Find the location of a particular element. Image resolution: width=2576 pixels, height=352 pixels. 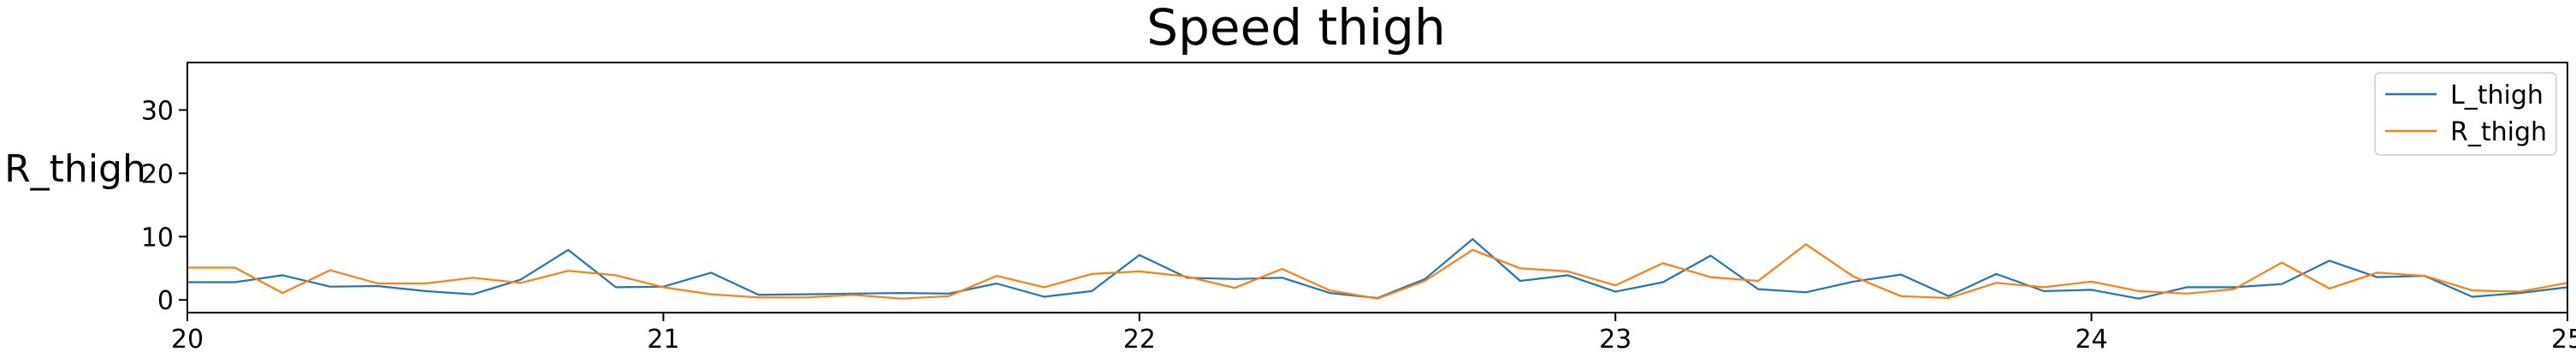

y-axis: 0 10 20 30 is located at coordinates (164, 206).